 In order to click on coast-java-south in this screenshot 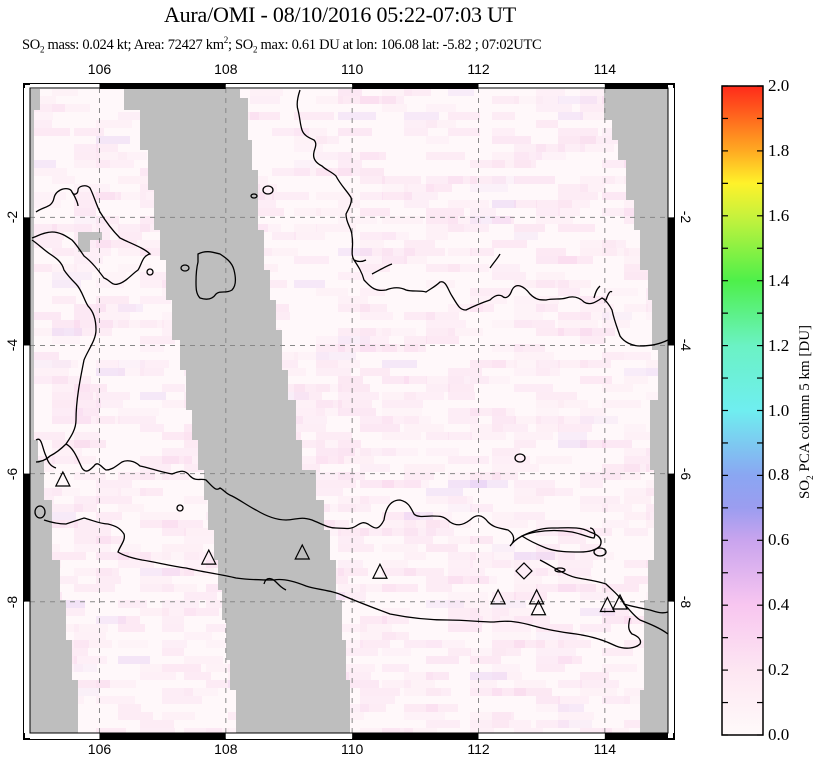, I will do `click(342, 583)`.